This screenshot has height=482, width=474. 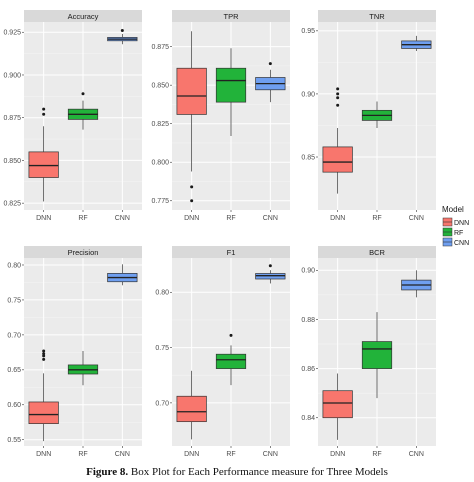 I want to click on box-tpr-rf, so click(x=231, y=92).